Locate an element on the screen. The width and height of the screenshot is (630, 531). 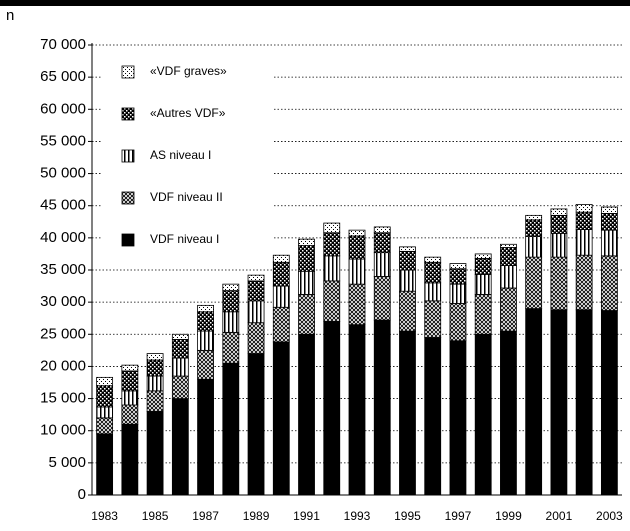
y-tick-label: 40 000 is located at coordinates (63, 237).